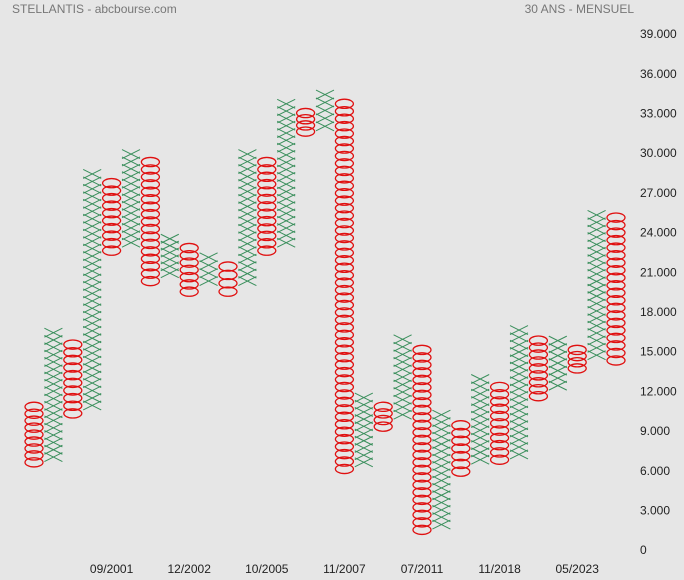 This screenshot has height=580, width=684. What do you see at coordinates (643, 550) in the screenshot?
I see `y-tick-label: 0` at bounding box center [643, 550].